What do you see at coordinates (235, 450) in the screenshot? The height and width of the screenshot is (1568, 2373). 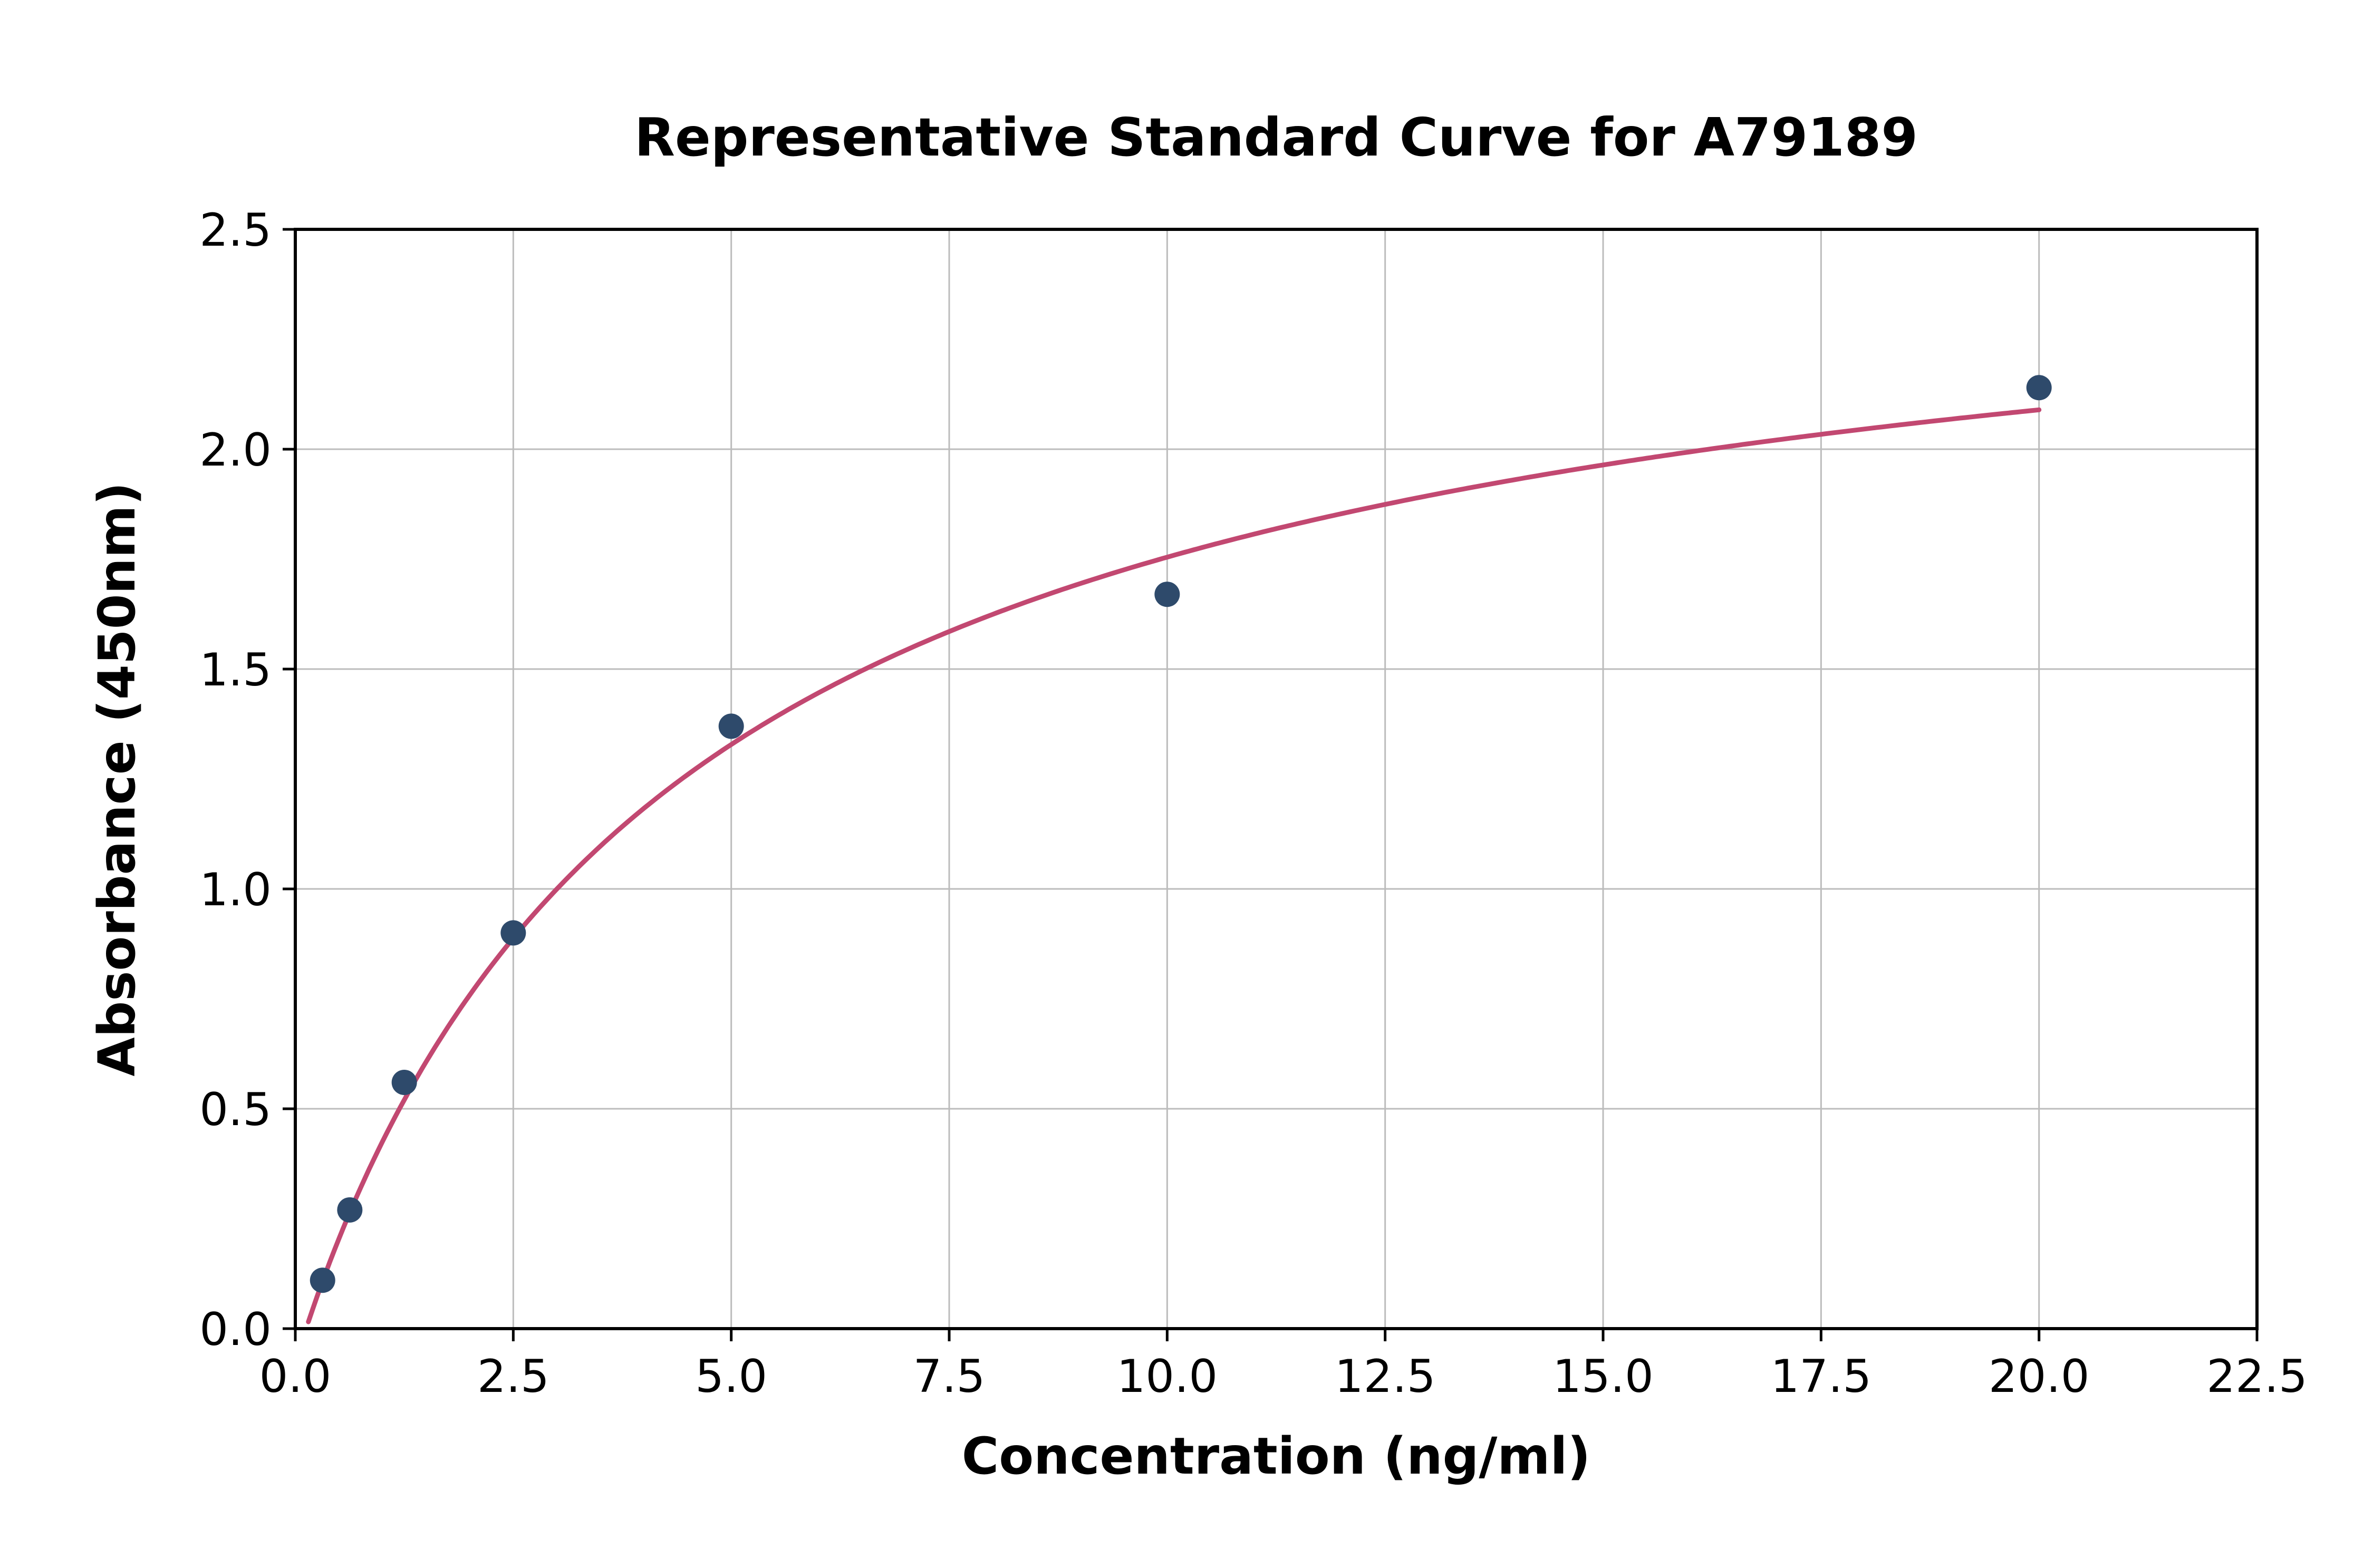 I see `y-tick-label: 2.0` at bounding box center [235, 450].